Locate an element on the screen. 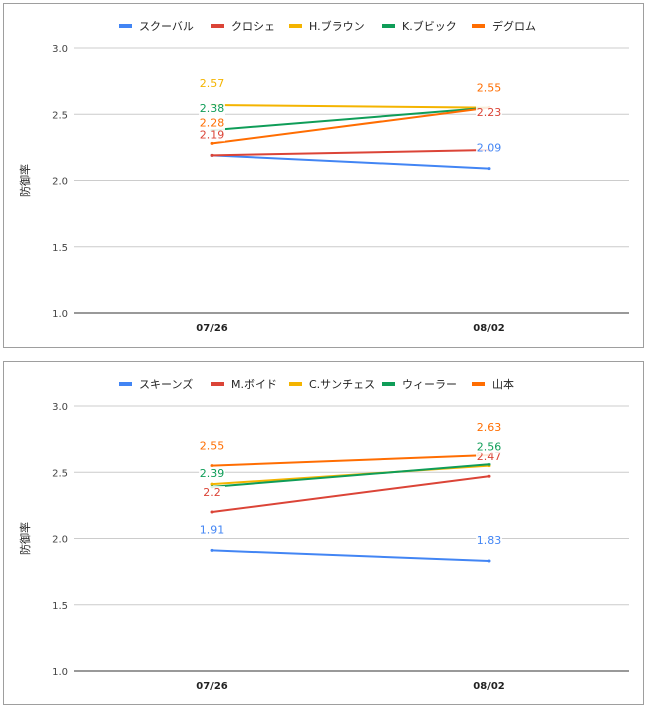 This screenshot has height=708, width=649. data-label: 2.23 is located at coordinates (489, 112).